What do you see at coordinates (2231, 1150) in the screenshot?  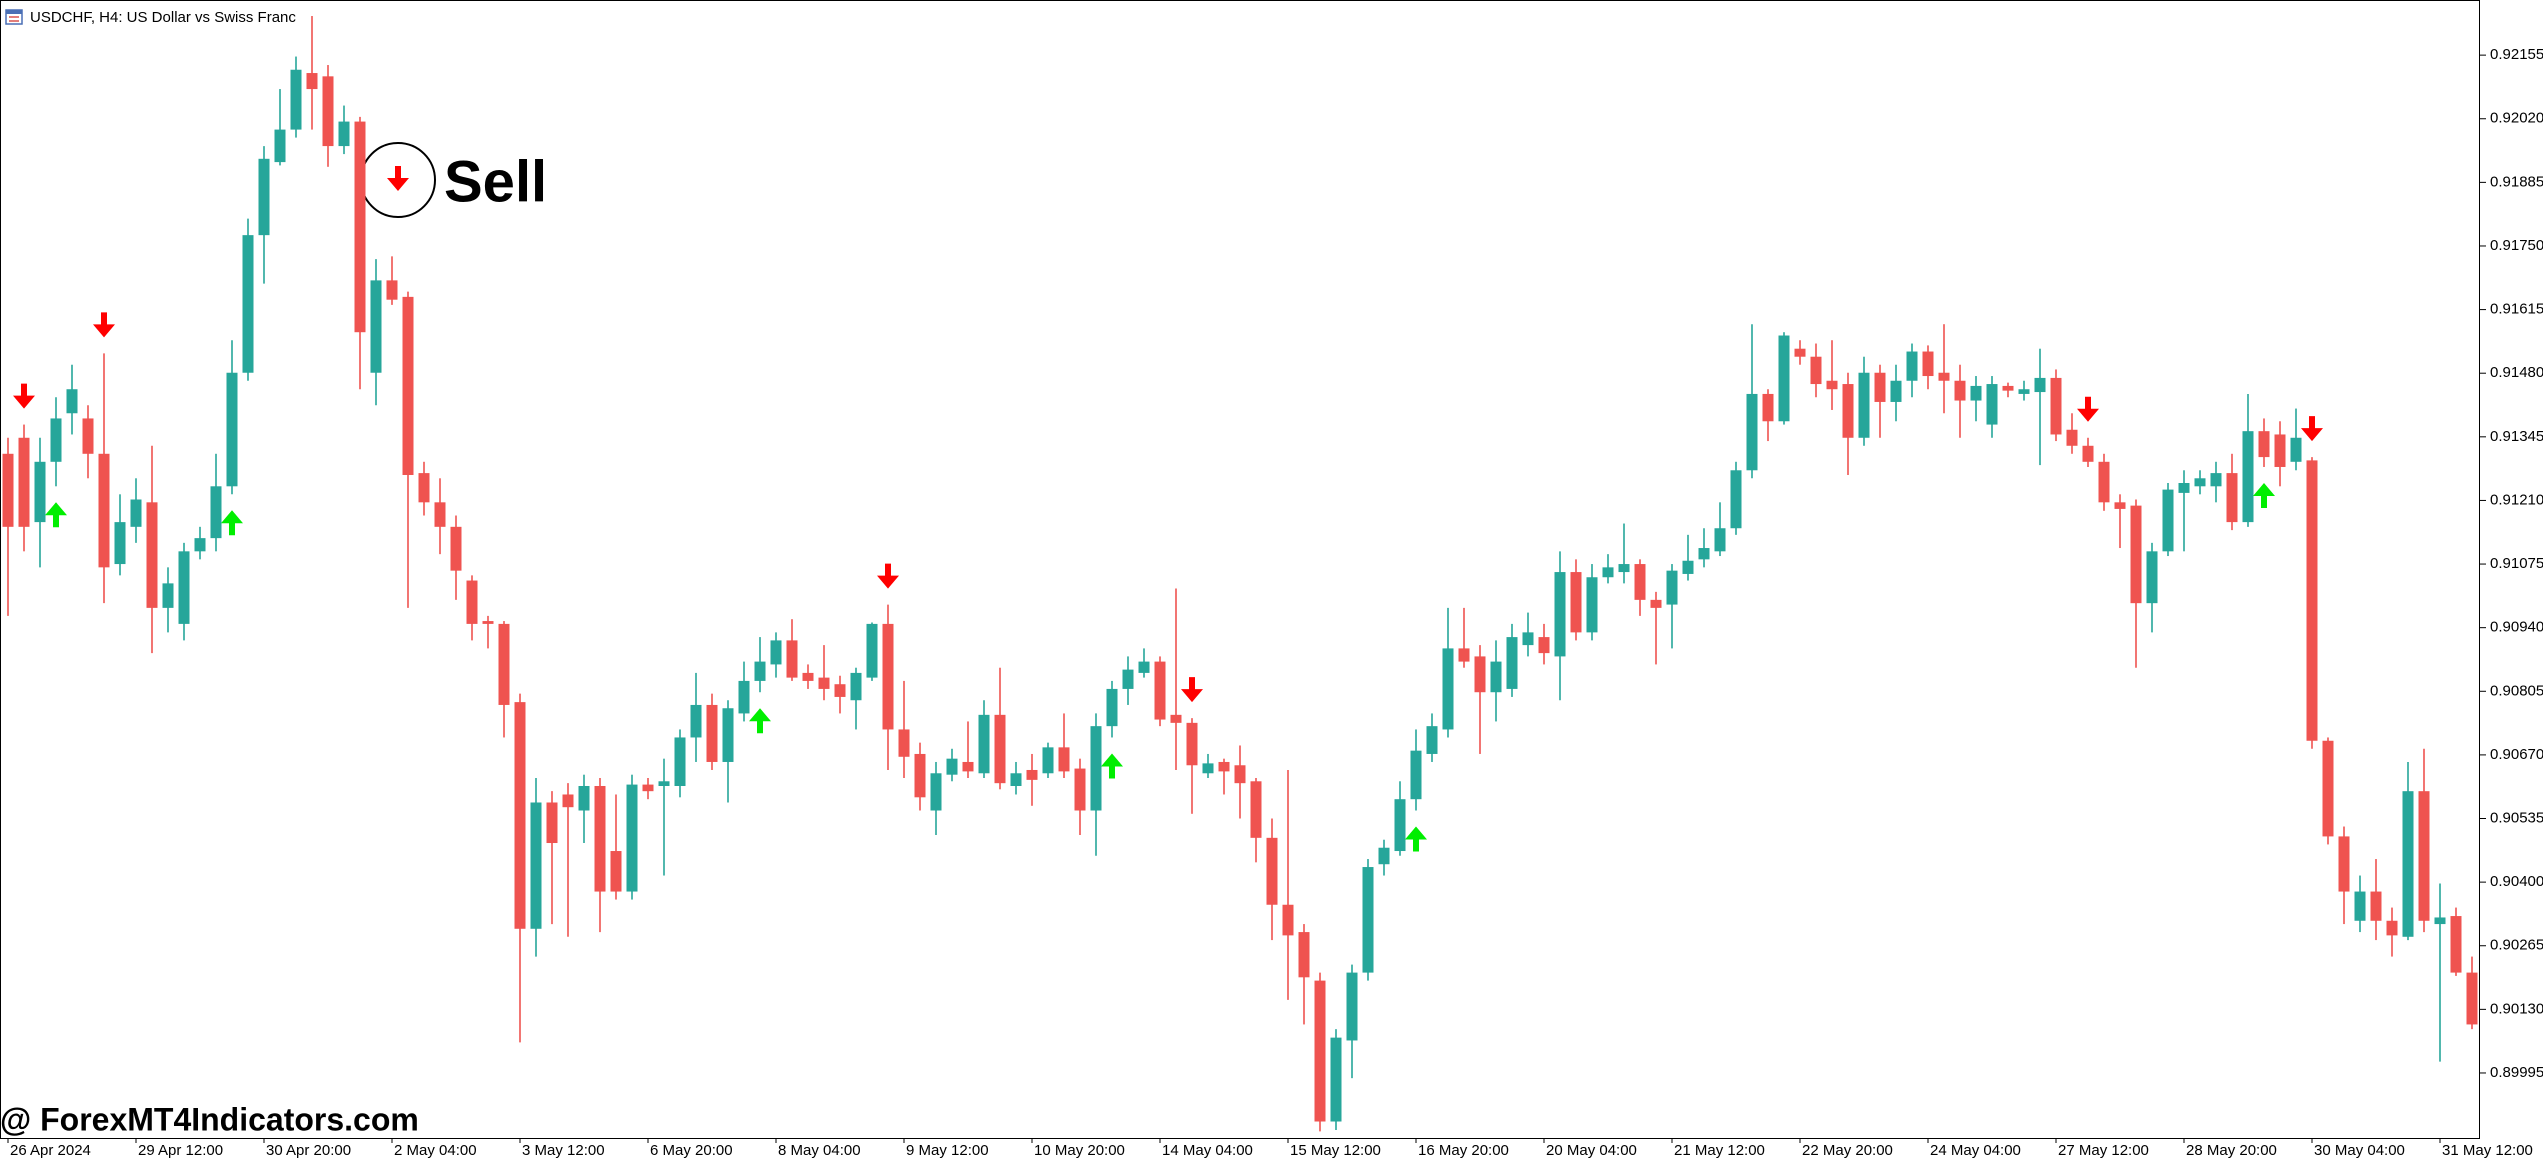 I see `x-tick-label: 28 May 20:00` at bounding box center [2231, 1150].